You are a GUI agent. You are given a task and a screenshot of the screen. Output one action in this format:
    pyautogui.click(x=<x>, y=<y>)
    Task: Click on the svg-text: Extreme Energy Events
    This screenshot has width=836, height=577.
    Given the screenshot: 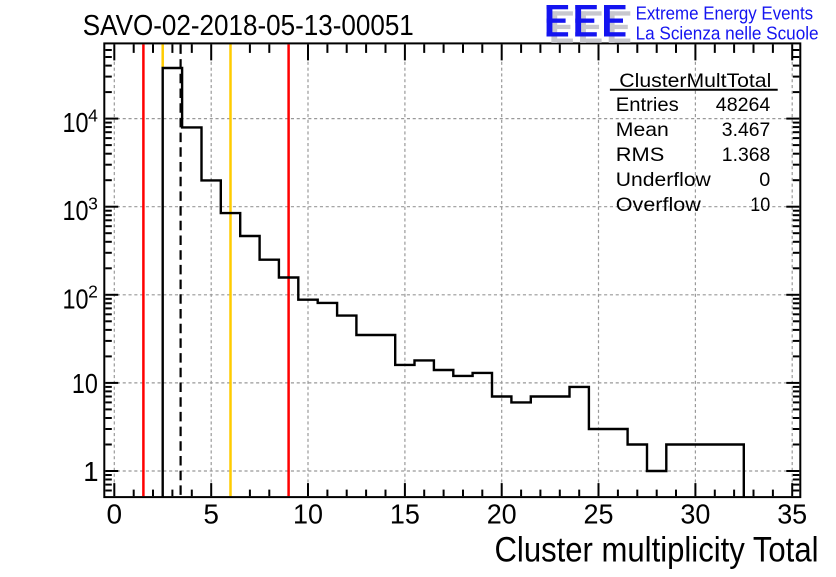 What is the action you would take?
    pyautogui.click(x=725, y=13)
    